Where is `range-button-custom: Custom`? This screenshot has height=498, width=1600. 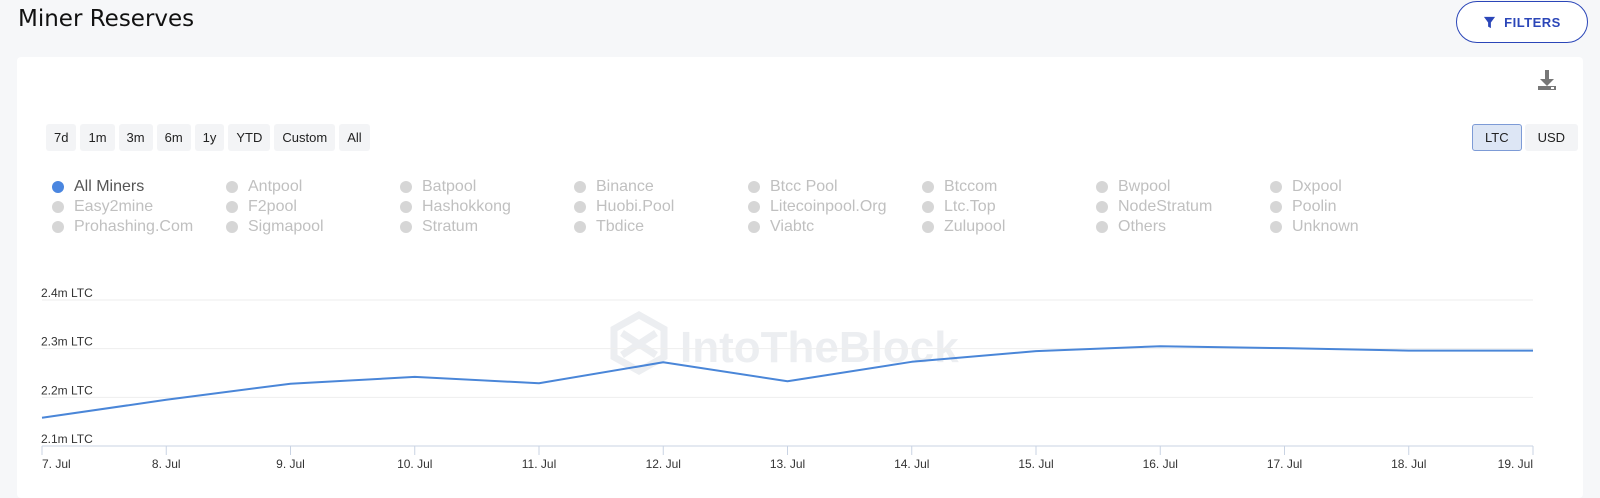
range-button-custom: Custom is located at coordinates (305, 137).